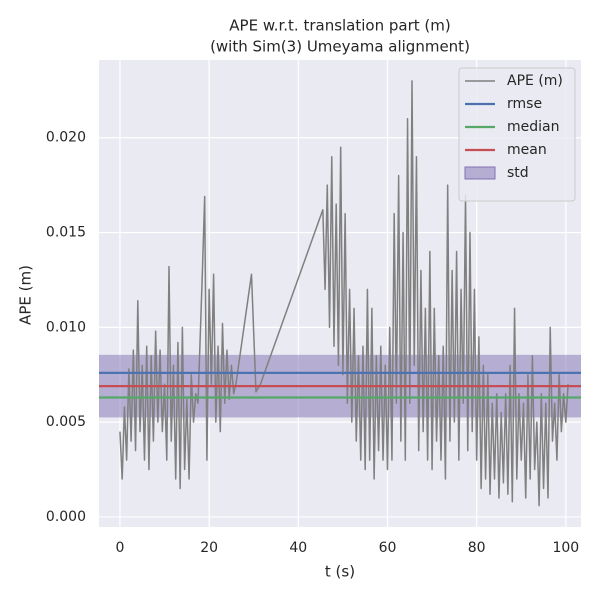 This screenshot has height=604, width=600. Describe the element at coordinates (527, 150) in the screenshot. I see `legend-label: mean` at that location.